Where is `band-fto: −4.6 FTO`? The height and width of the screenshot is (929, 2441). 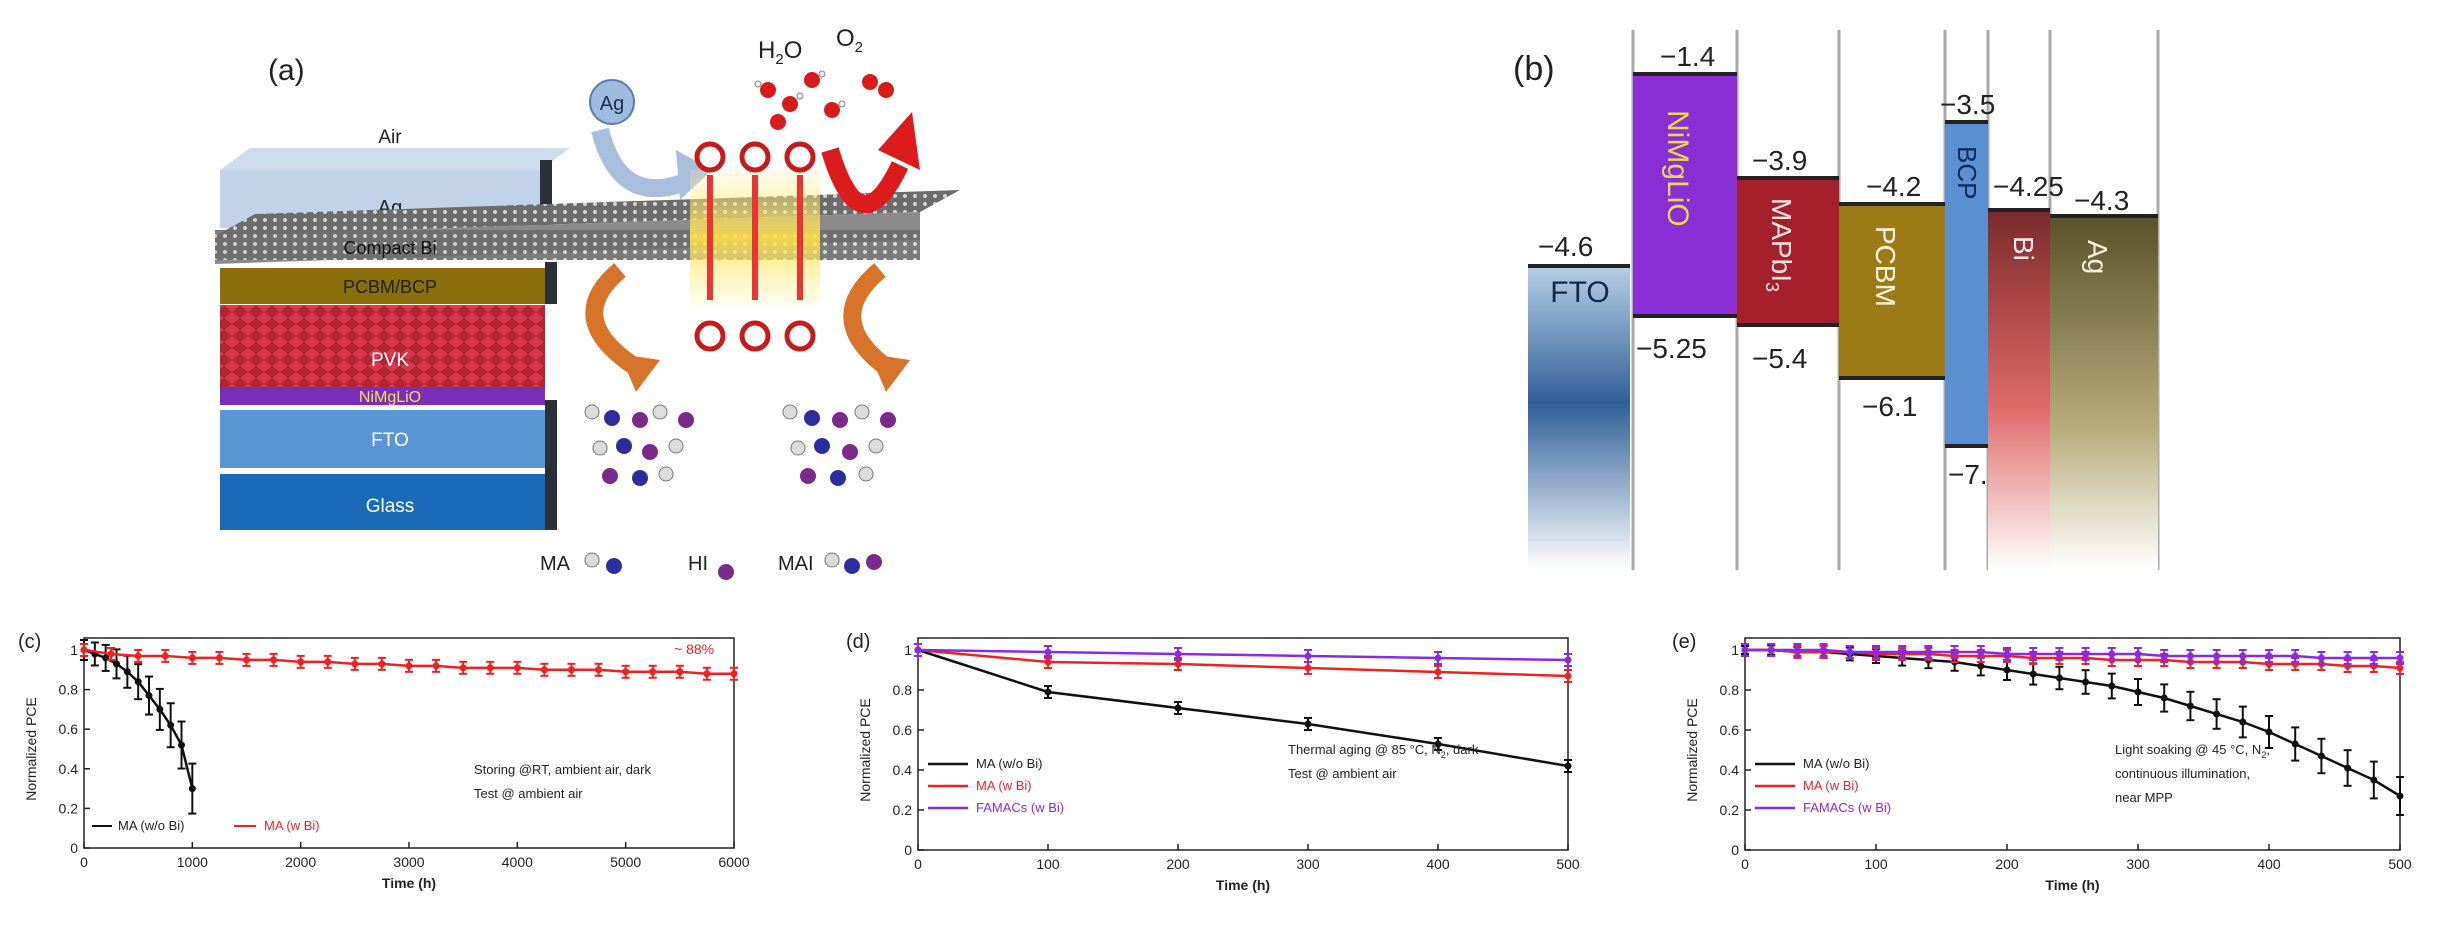
band-fto: −4.6 FTO is located at coordinates (1579, 400).